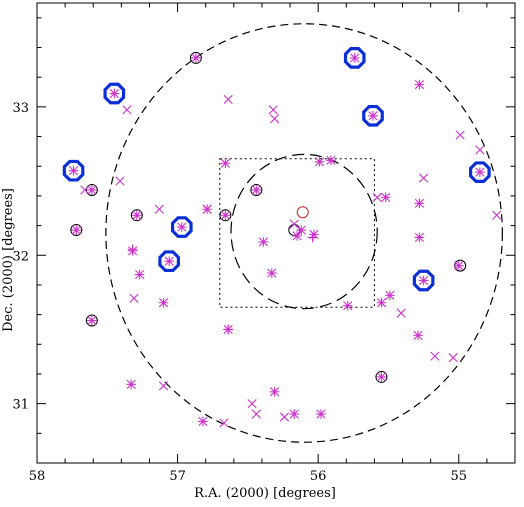 The image size is (524, 507). Describe the element at coordinates (458, 476) in the screenshot. I see `x-tick-label: 55` at that location.